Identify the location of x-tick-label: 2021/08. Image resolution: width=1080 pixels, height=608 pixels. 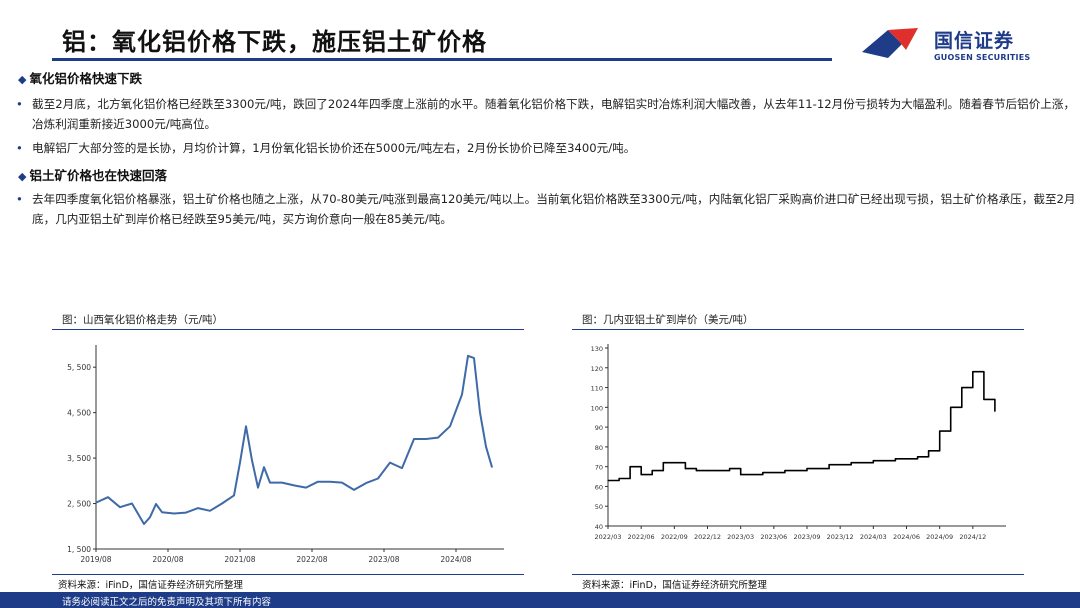
(239, 559).